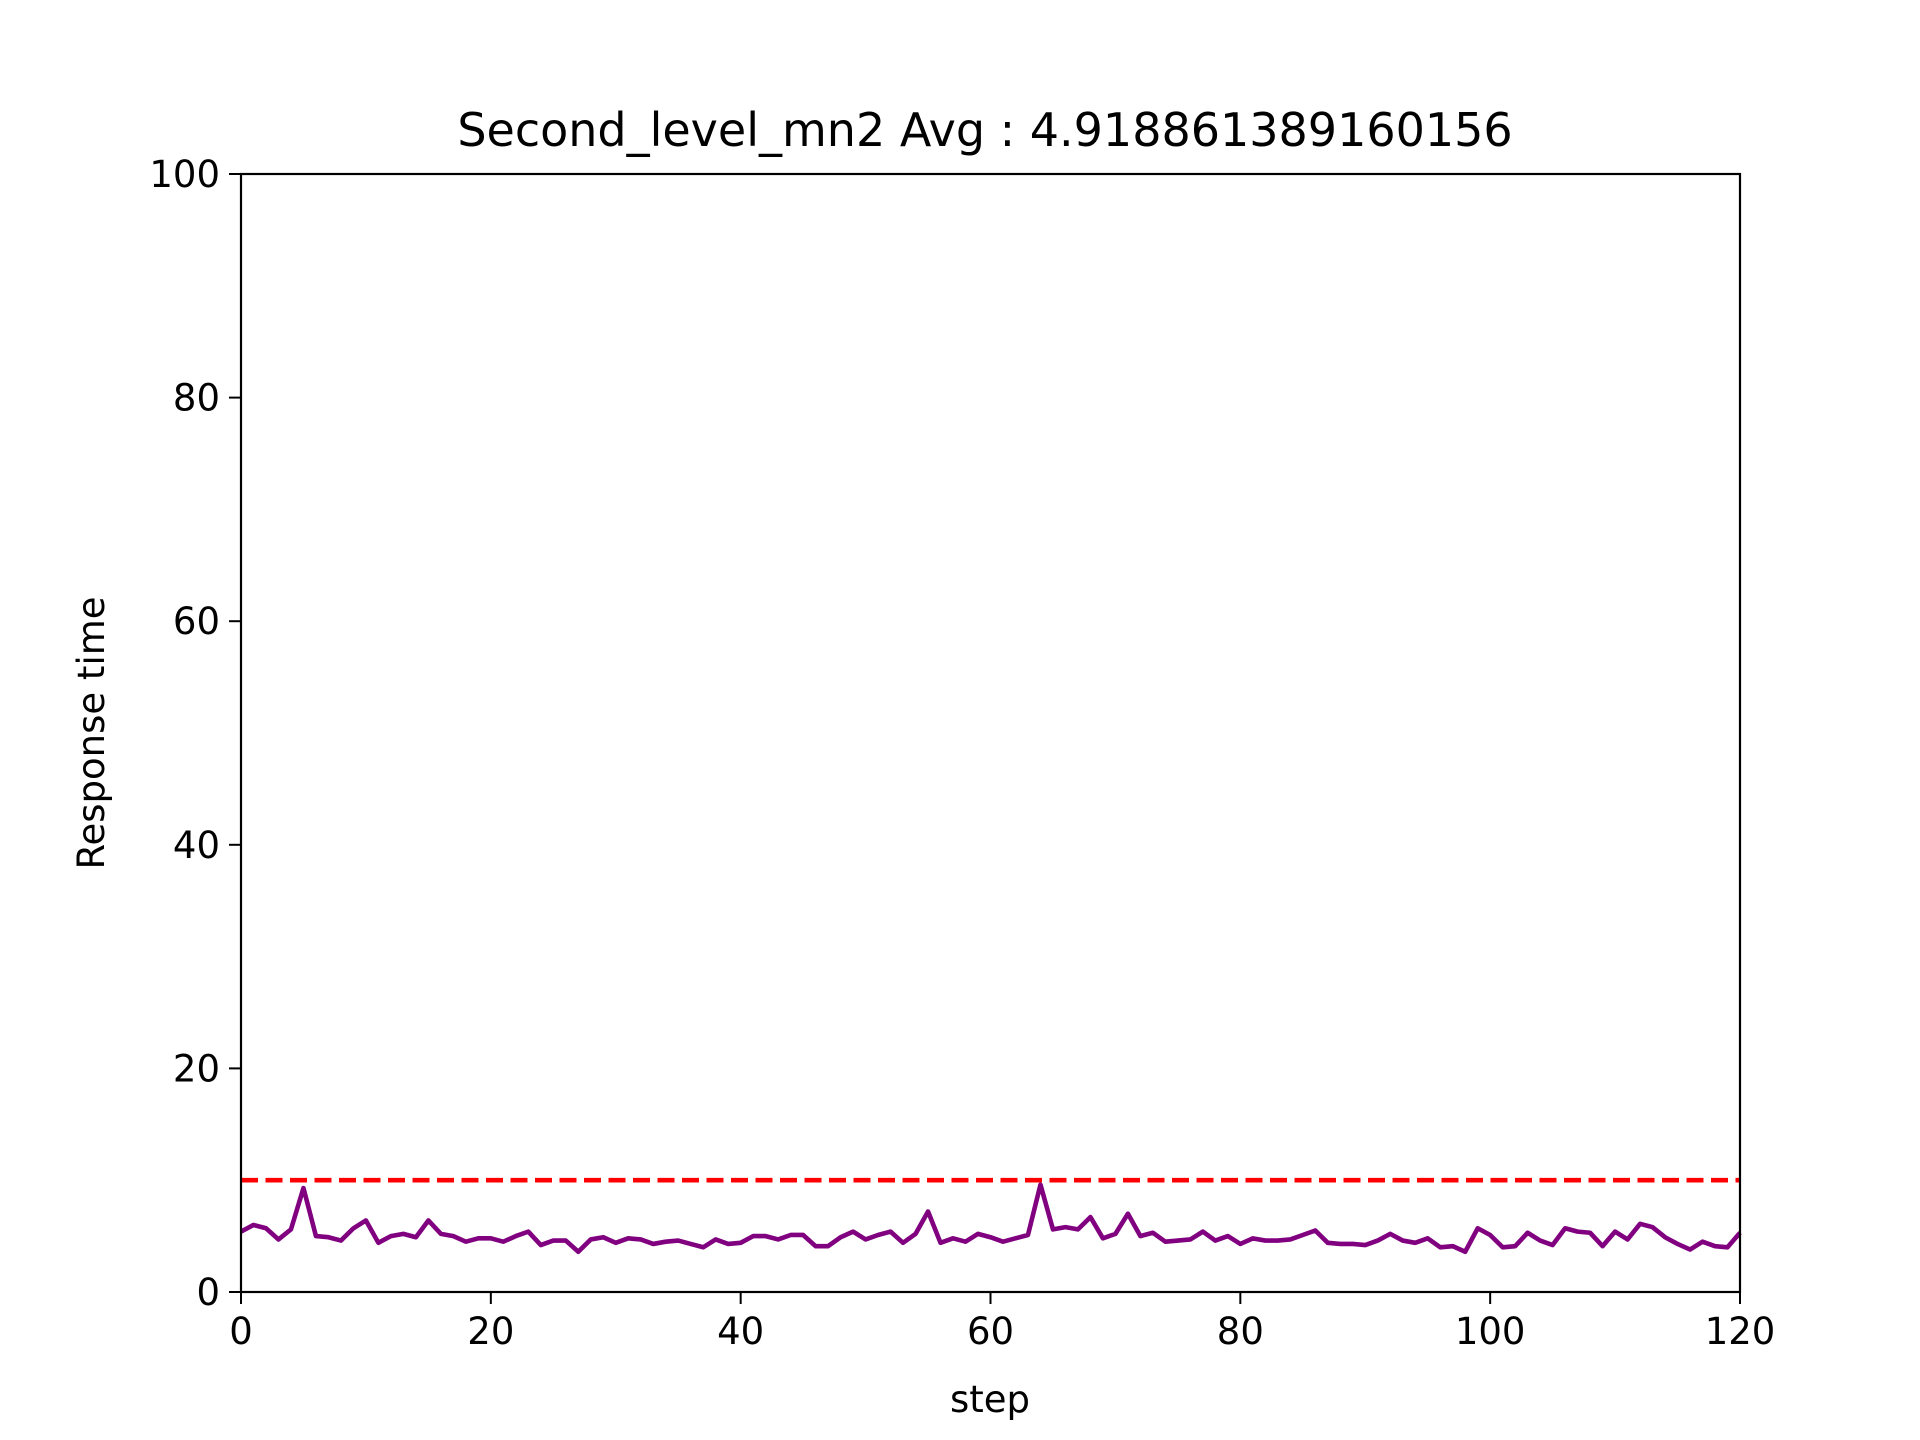 The width and height of the screenshot is (1920, 1440). I want to click on x-tick-label: 0, so click(241, 1331).